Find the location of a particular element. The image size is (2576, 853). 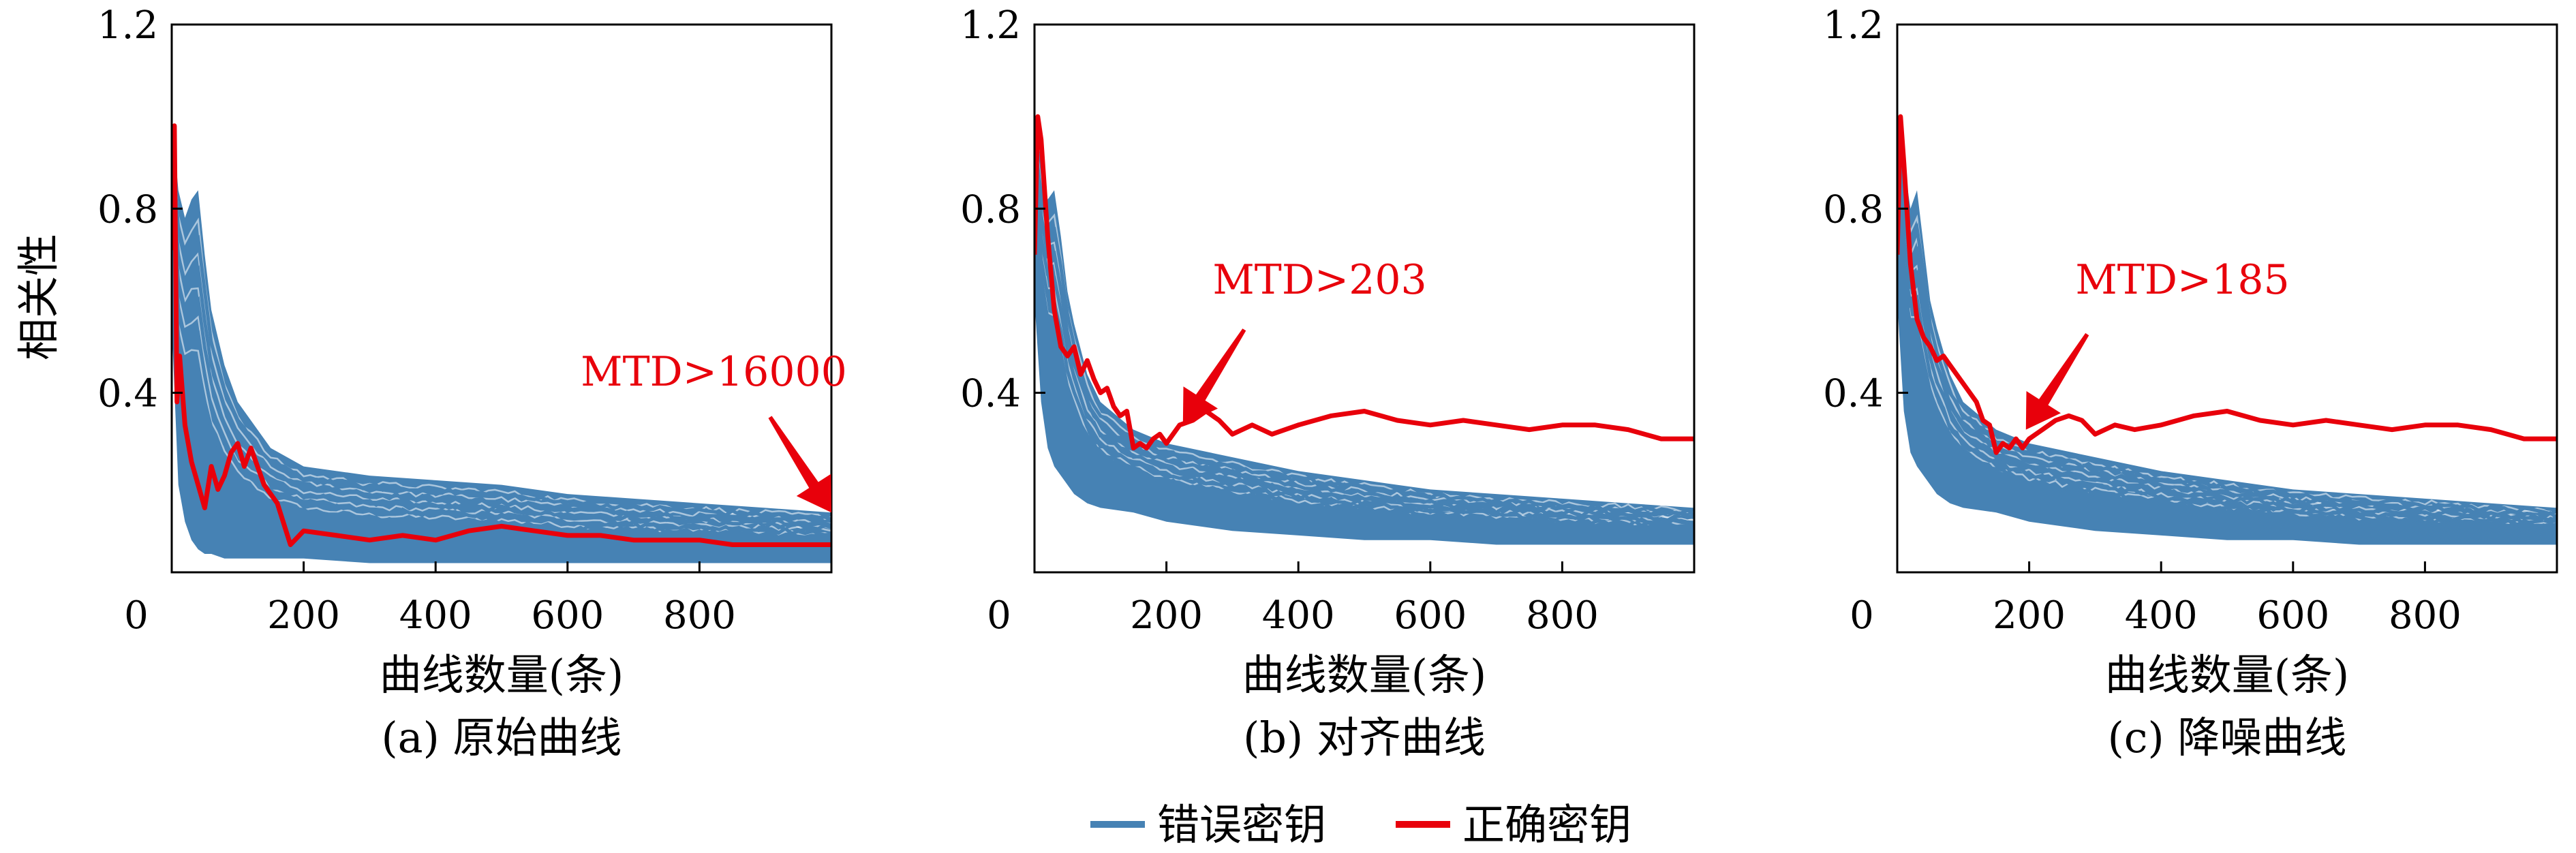

panel-caption: (c) 降噪曲线 is located at coordinates (2227, 737).